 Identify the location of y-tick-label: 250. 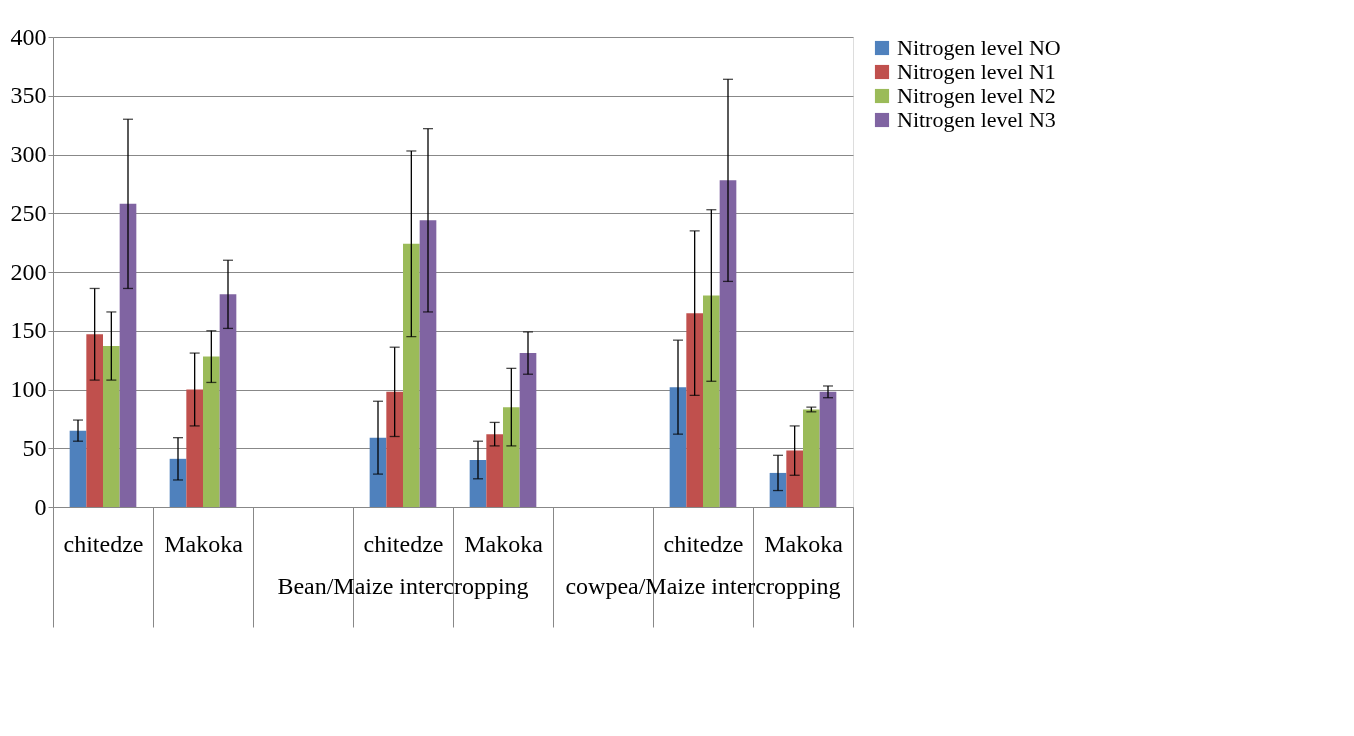
(28, 212).